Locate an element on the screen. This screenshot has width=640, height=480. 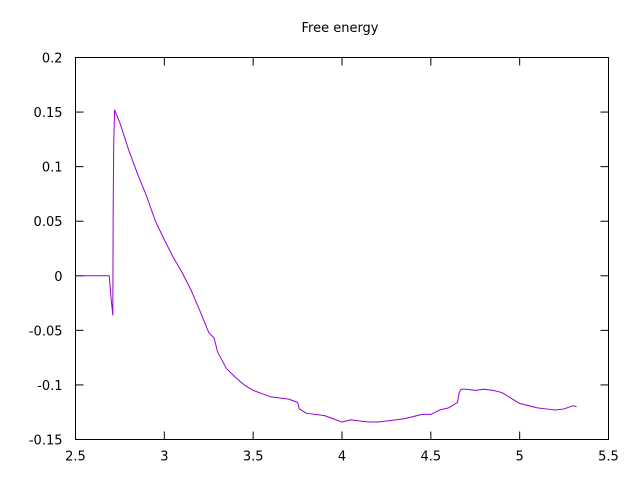
x-tick-label: 2.5 is located at coordinates (75, 457).